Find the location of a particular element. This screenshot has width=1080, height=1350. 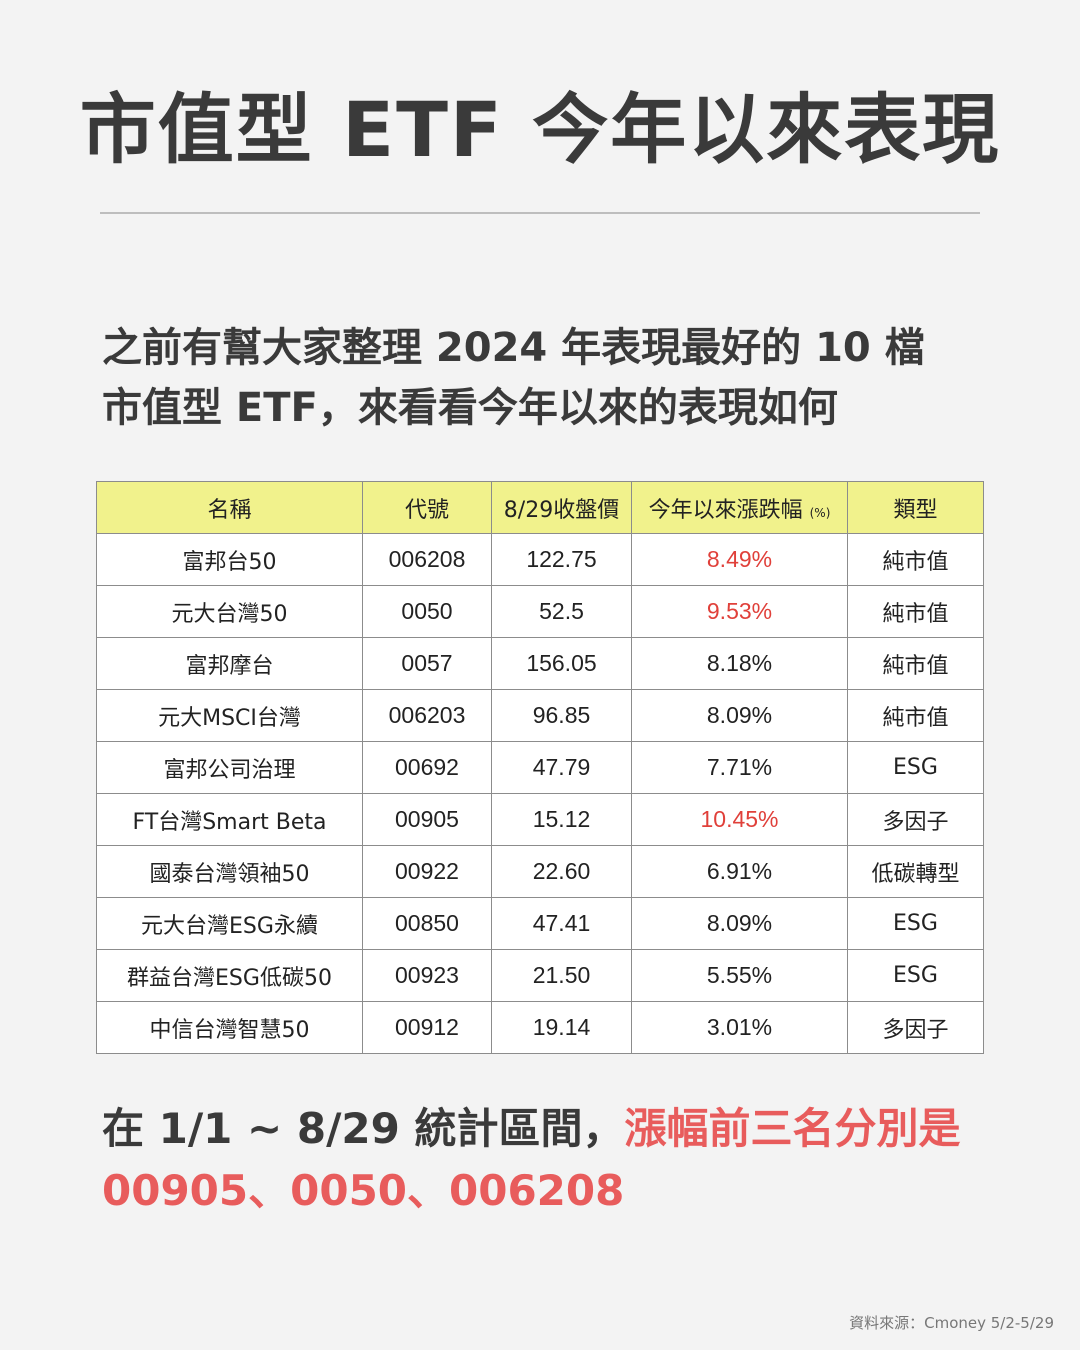

table-header-row: 名稱 代號 8/29收盤價 今年以來漲跌幅 (%) 類型 is located at coordinates (540, 507).